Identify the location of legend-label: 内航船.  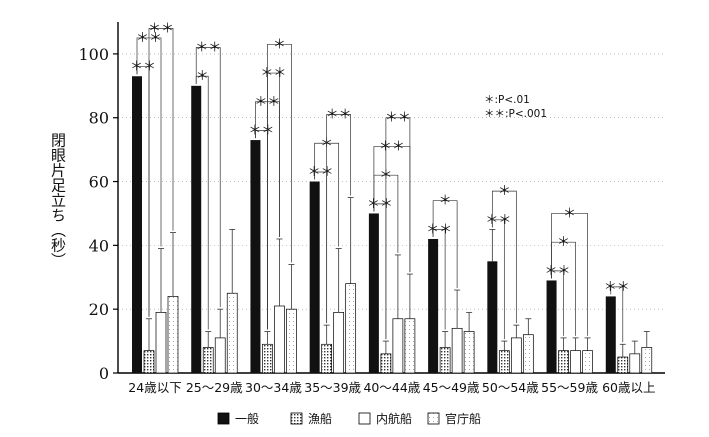
(394, 418).